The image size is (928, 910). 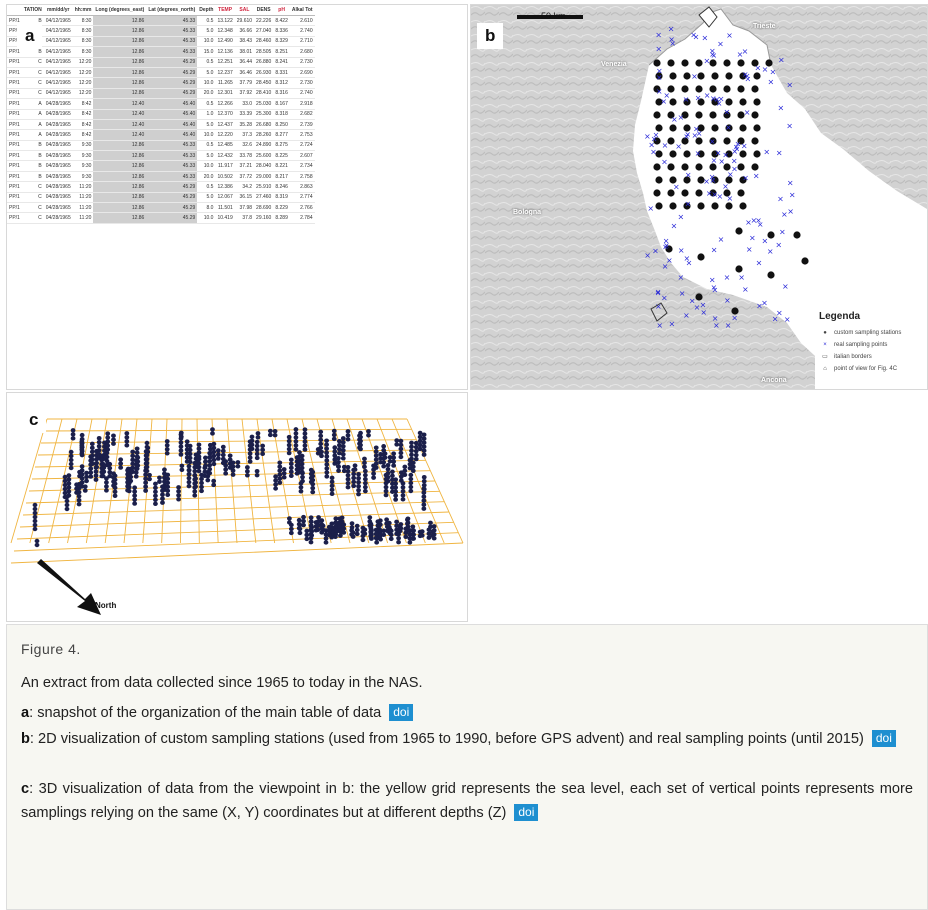 What do you see at coordinates (281, 198) in the screenshot?
I see `table-cell: 8.319` at bounding box center [281, 198].